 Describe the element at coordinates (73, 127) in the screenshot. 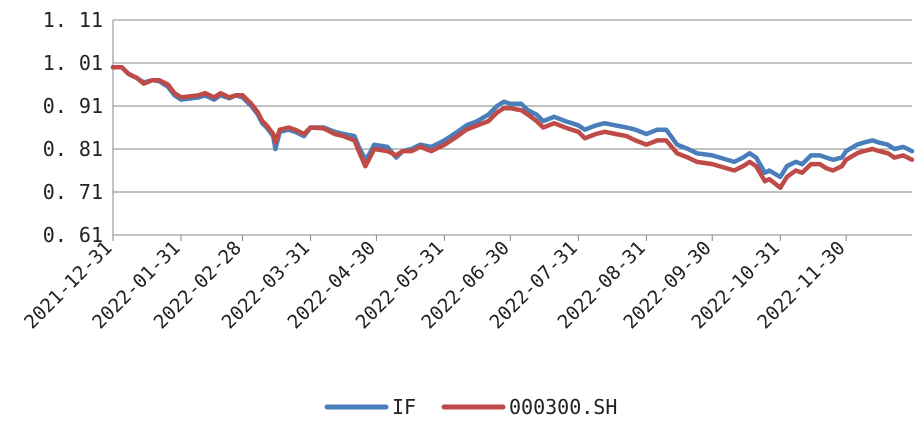

I see `y-tick-labels: 0. 61 0. 71 0. 81 0. 91 1. 01 1. 11` at that location.